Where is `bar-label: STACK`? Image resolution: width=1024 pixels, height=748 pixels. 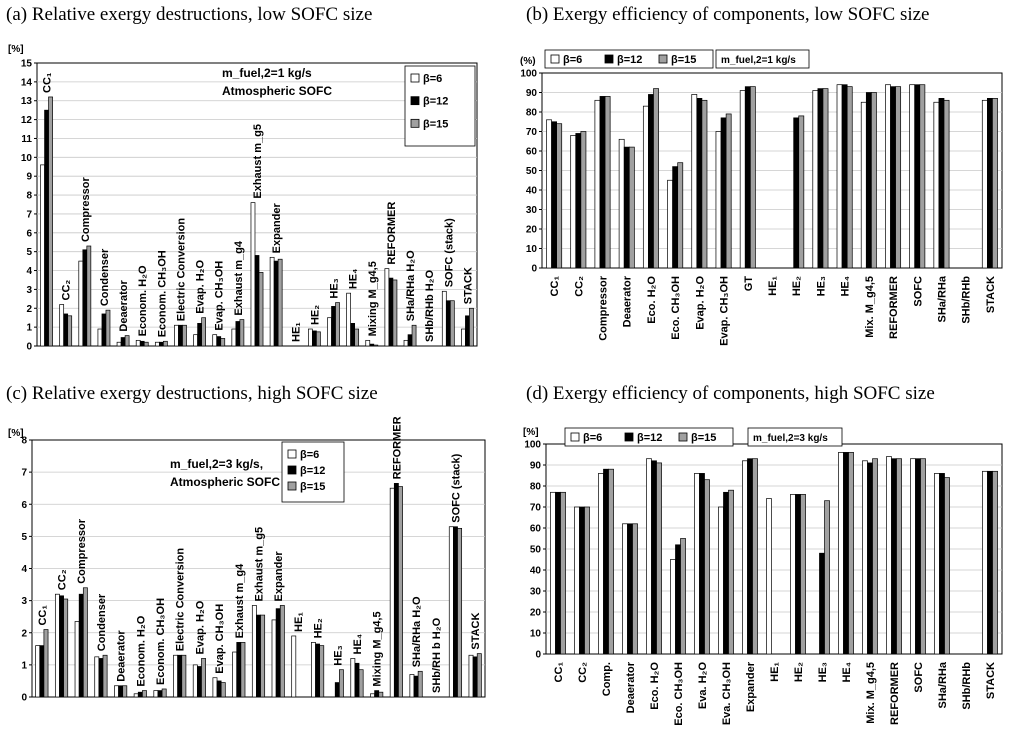 bar-label: STACK is located at coordinates (468, 285).